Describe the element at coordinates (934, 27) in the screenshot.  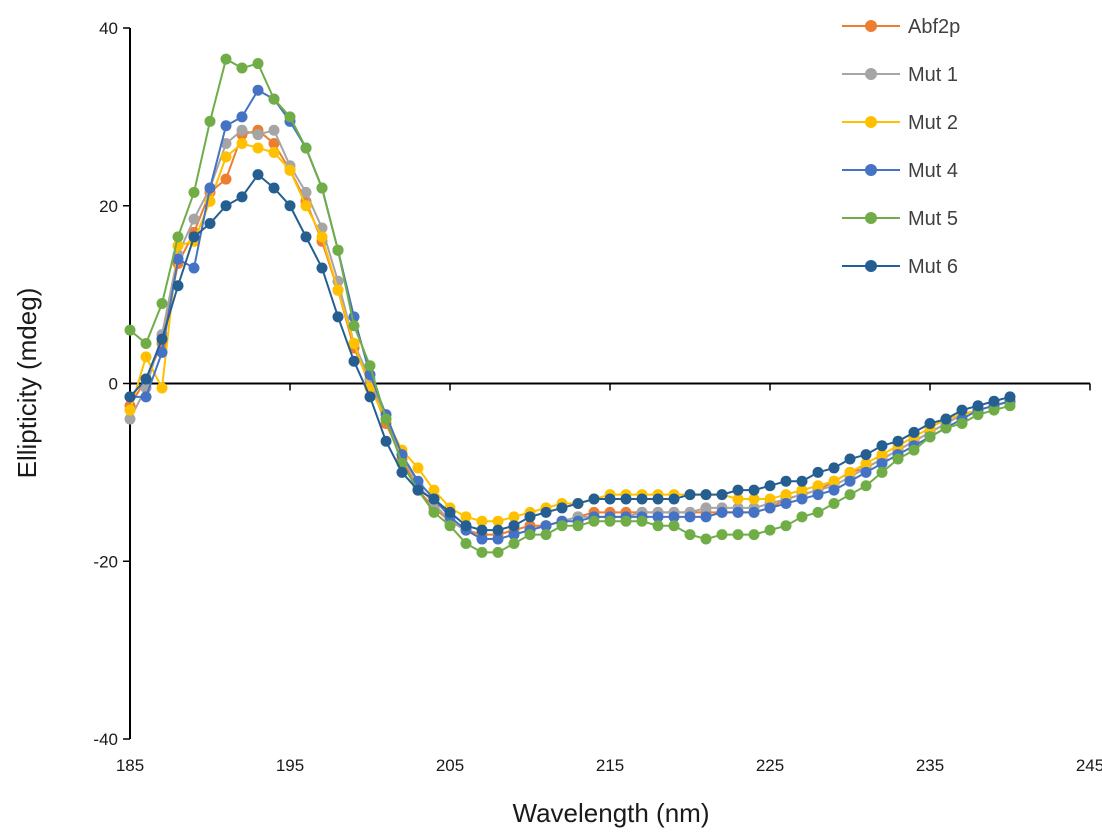
I see `legend-label: Abf2p` at that location.